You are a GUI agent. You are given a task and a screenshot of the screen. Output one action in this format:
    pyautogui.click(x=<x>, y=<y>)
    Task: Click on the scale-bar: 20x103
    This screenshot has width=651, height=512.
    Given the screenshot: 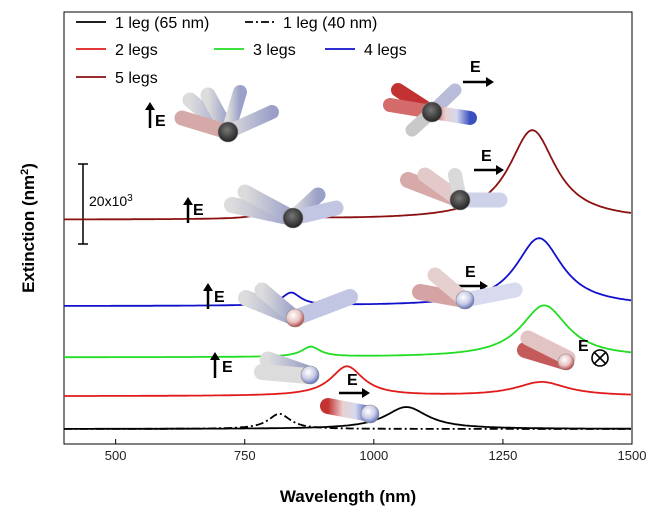 What is the action you would take?
    pyautogui.click(x=105, y=204)
    